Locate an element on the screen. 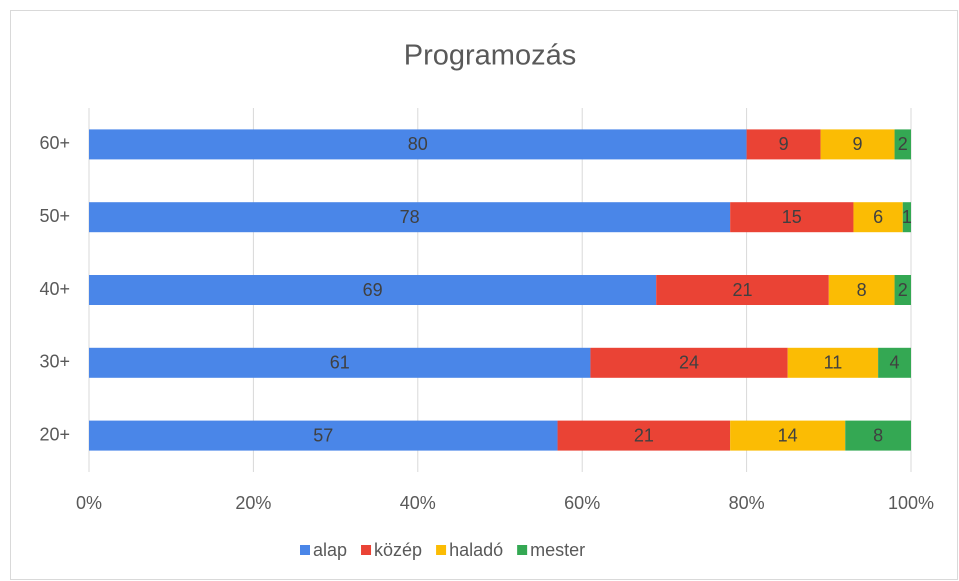 The width and height of the screenshot is (959, 581). legend-label: mester is located at coordinates (557, 550).